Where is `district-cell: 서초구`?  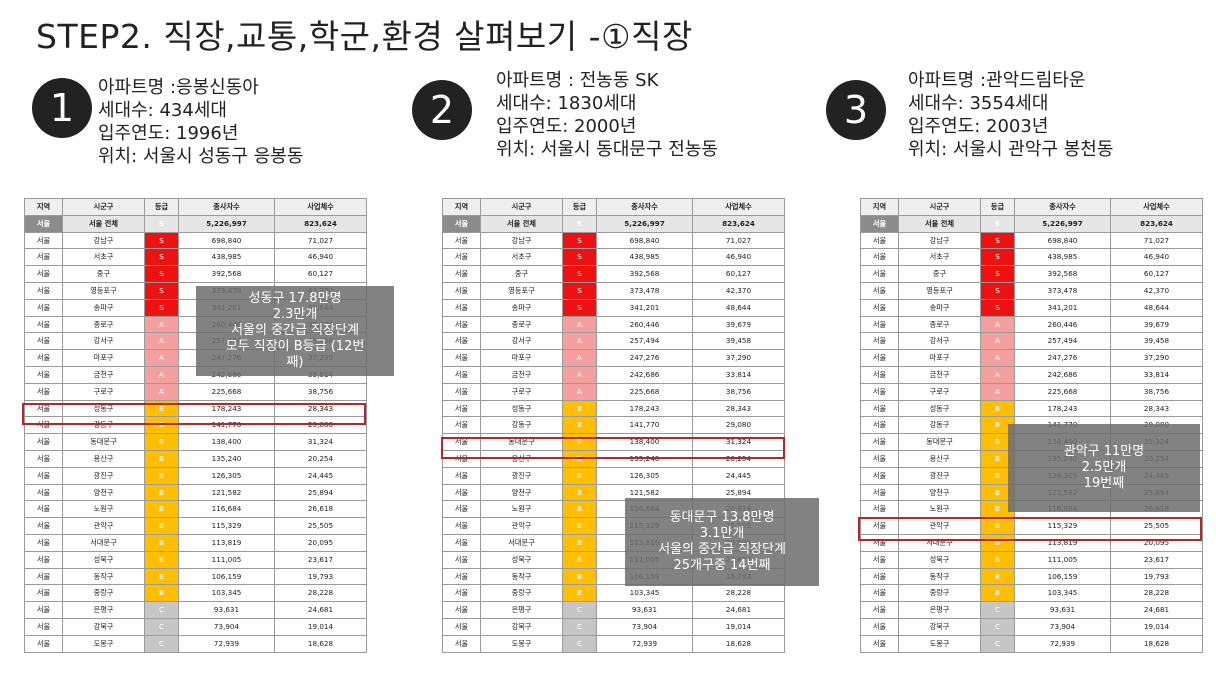 district-cell: 서초구 is located at coordinates (939, 257).